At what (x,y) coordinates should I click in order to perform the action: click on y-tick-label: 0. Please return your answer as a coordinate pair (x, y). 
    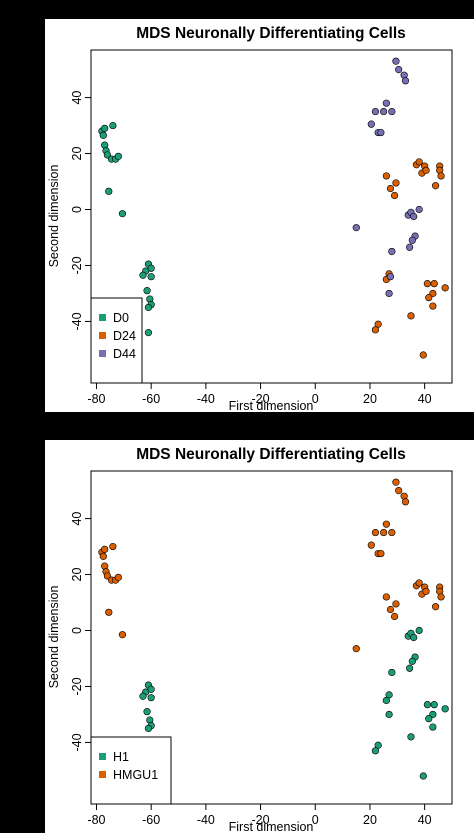
    Looking at the image, I should click on (77, 209).